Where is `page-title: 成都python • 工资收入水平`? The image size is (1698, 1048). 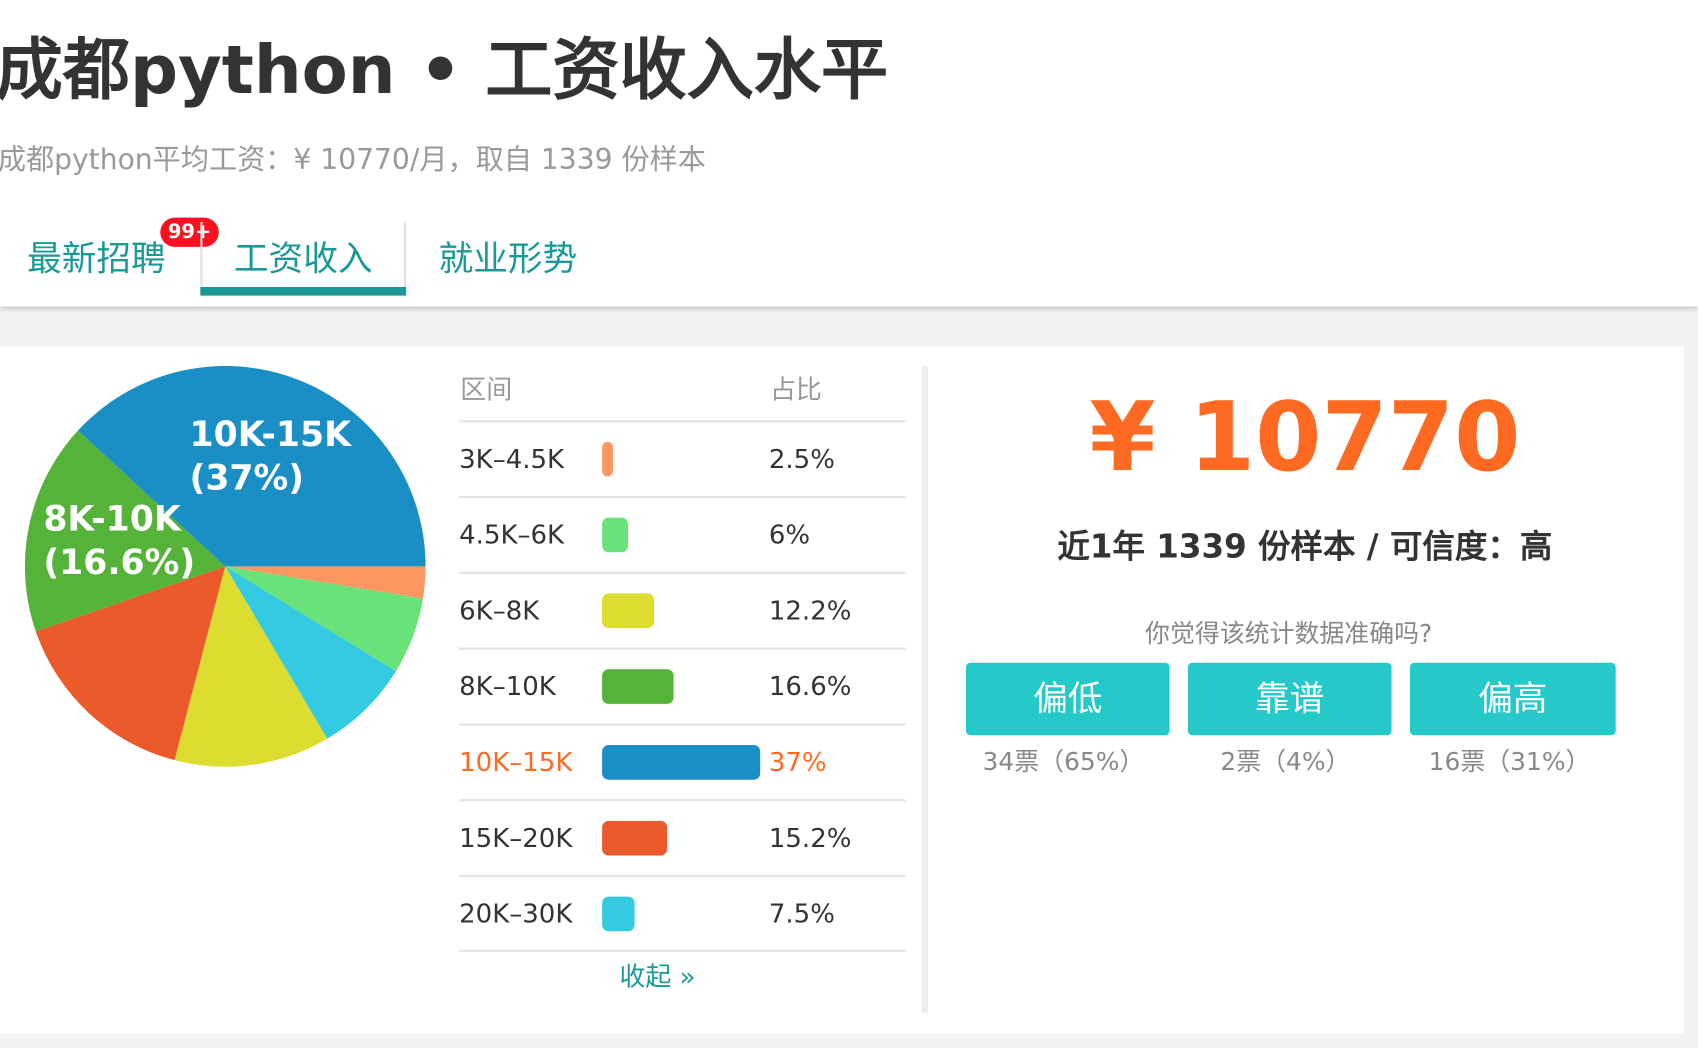 page-title: 成都python • 工资收入水平 is located at coordinates (444, 70).